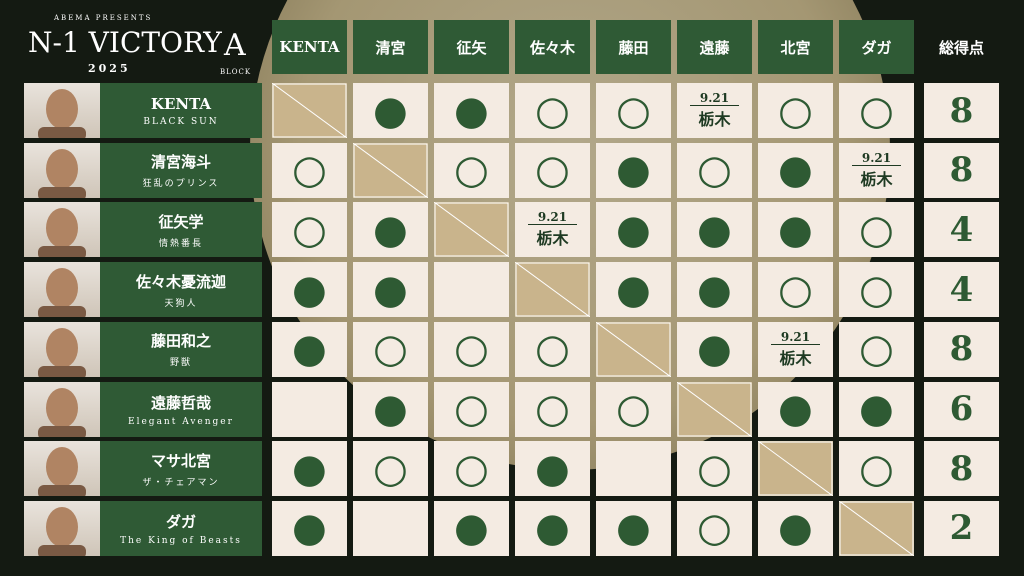  What do you see at coordinates (181, 121) in the screenshot?
I see `wrestler-subtitle: BLACK SUN` at bounding box center [181, 121].